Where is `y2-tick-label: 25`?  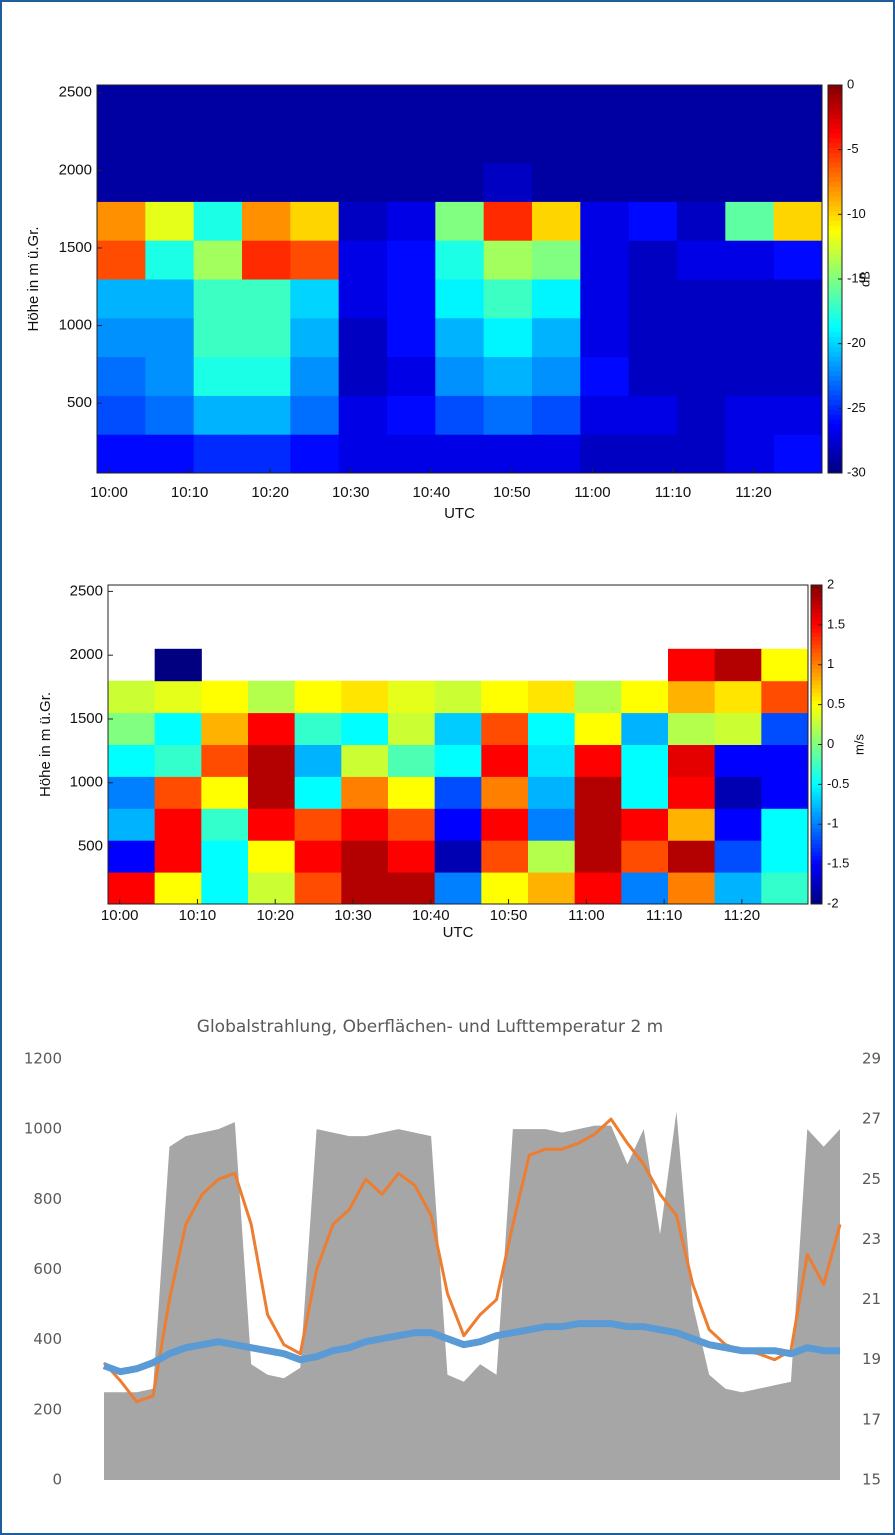 y2-tick-label: 25 is located at coordinates (871, 1179).